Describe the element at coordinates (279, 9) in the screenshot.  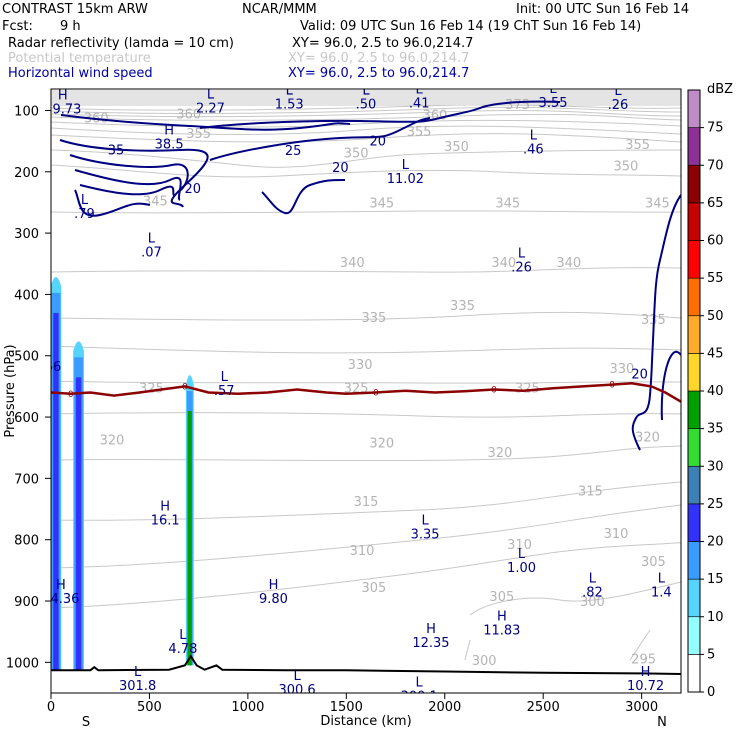
I see `org-label: NCAR/MMM` at that location.